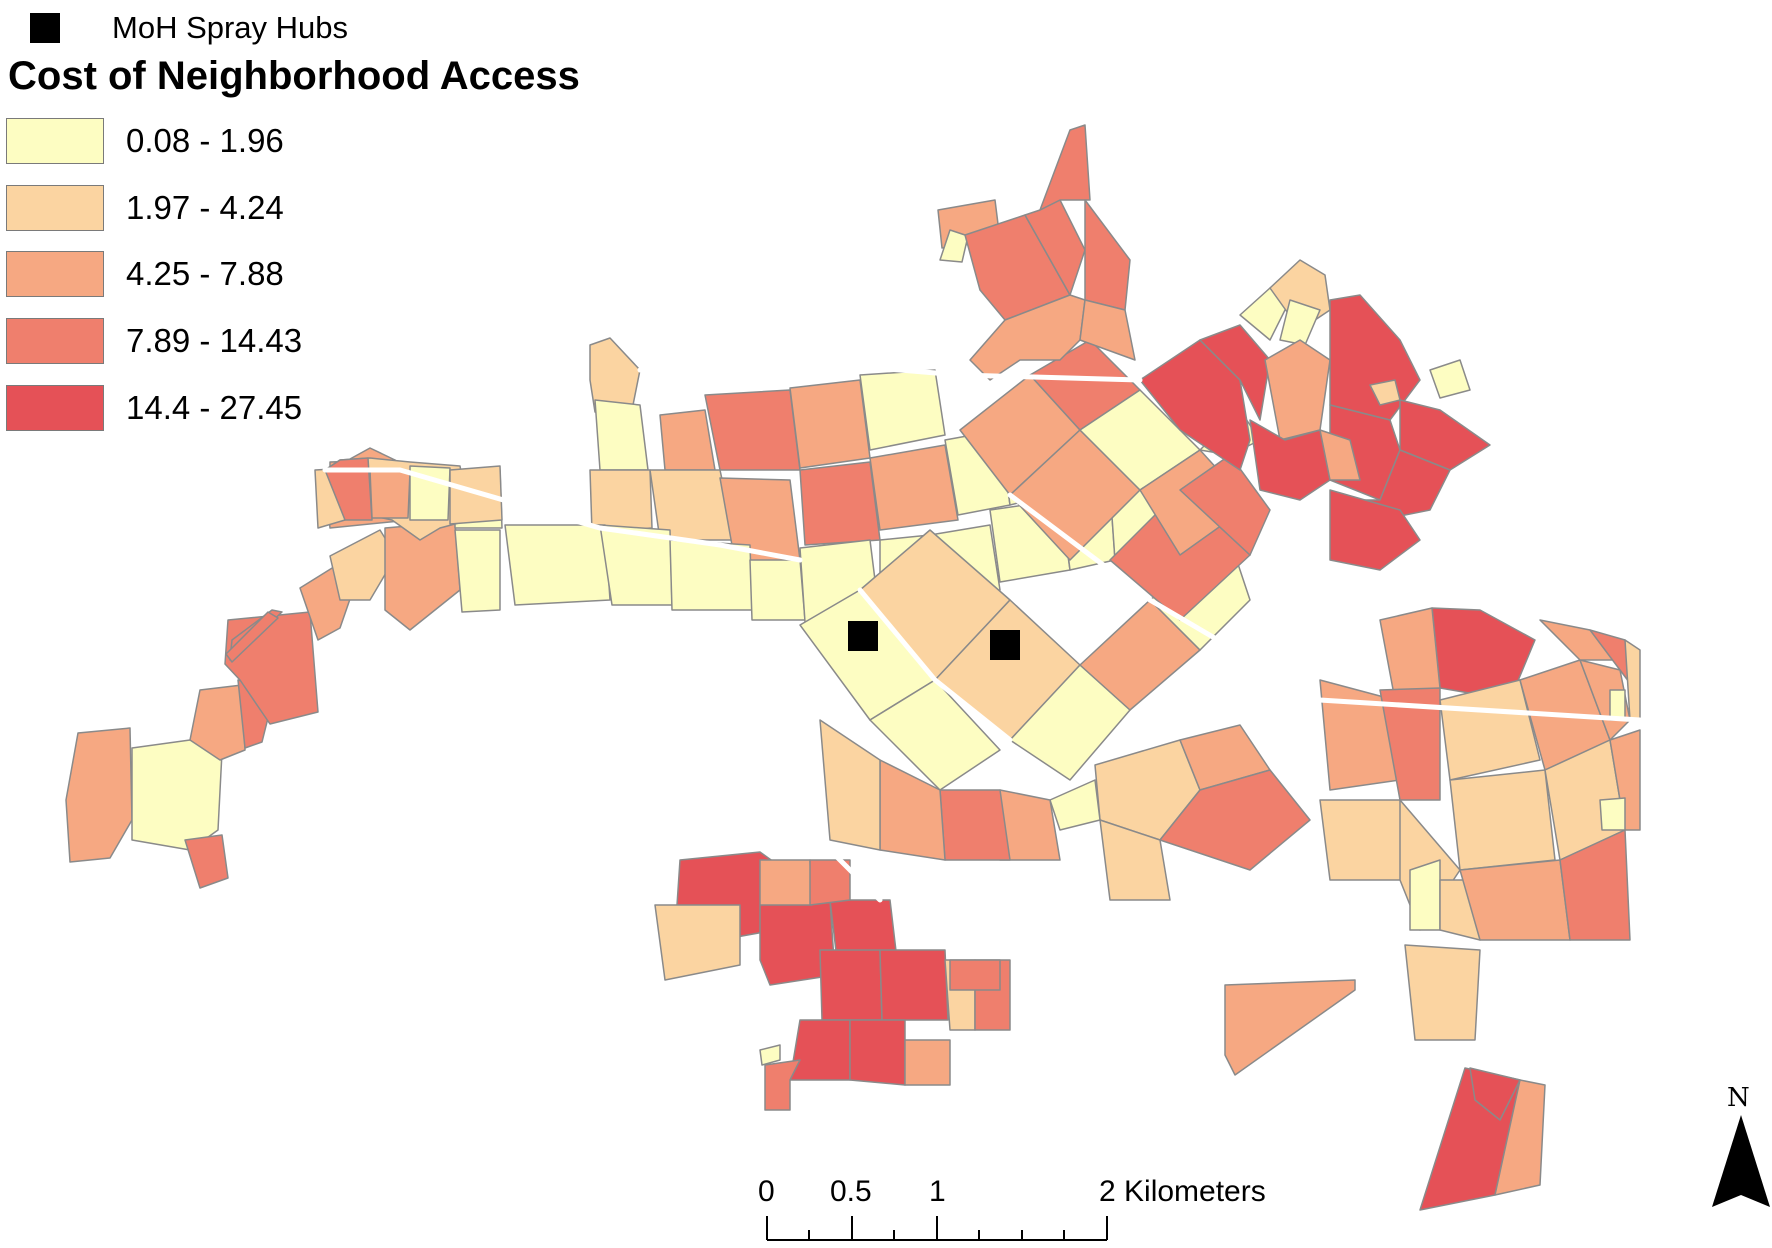 The width and height of the screenshot is (1772, 1248). I want to click on district-u6, so click(1107, 255).